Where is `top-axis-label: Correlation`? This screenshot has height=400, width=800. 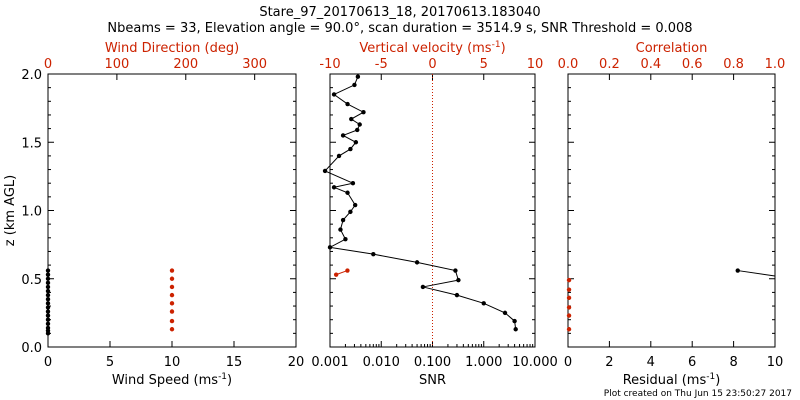 top-axis-label: Correlation is located at coordinates (672, 48).